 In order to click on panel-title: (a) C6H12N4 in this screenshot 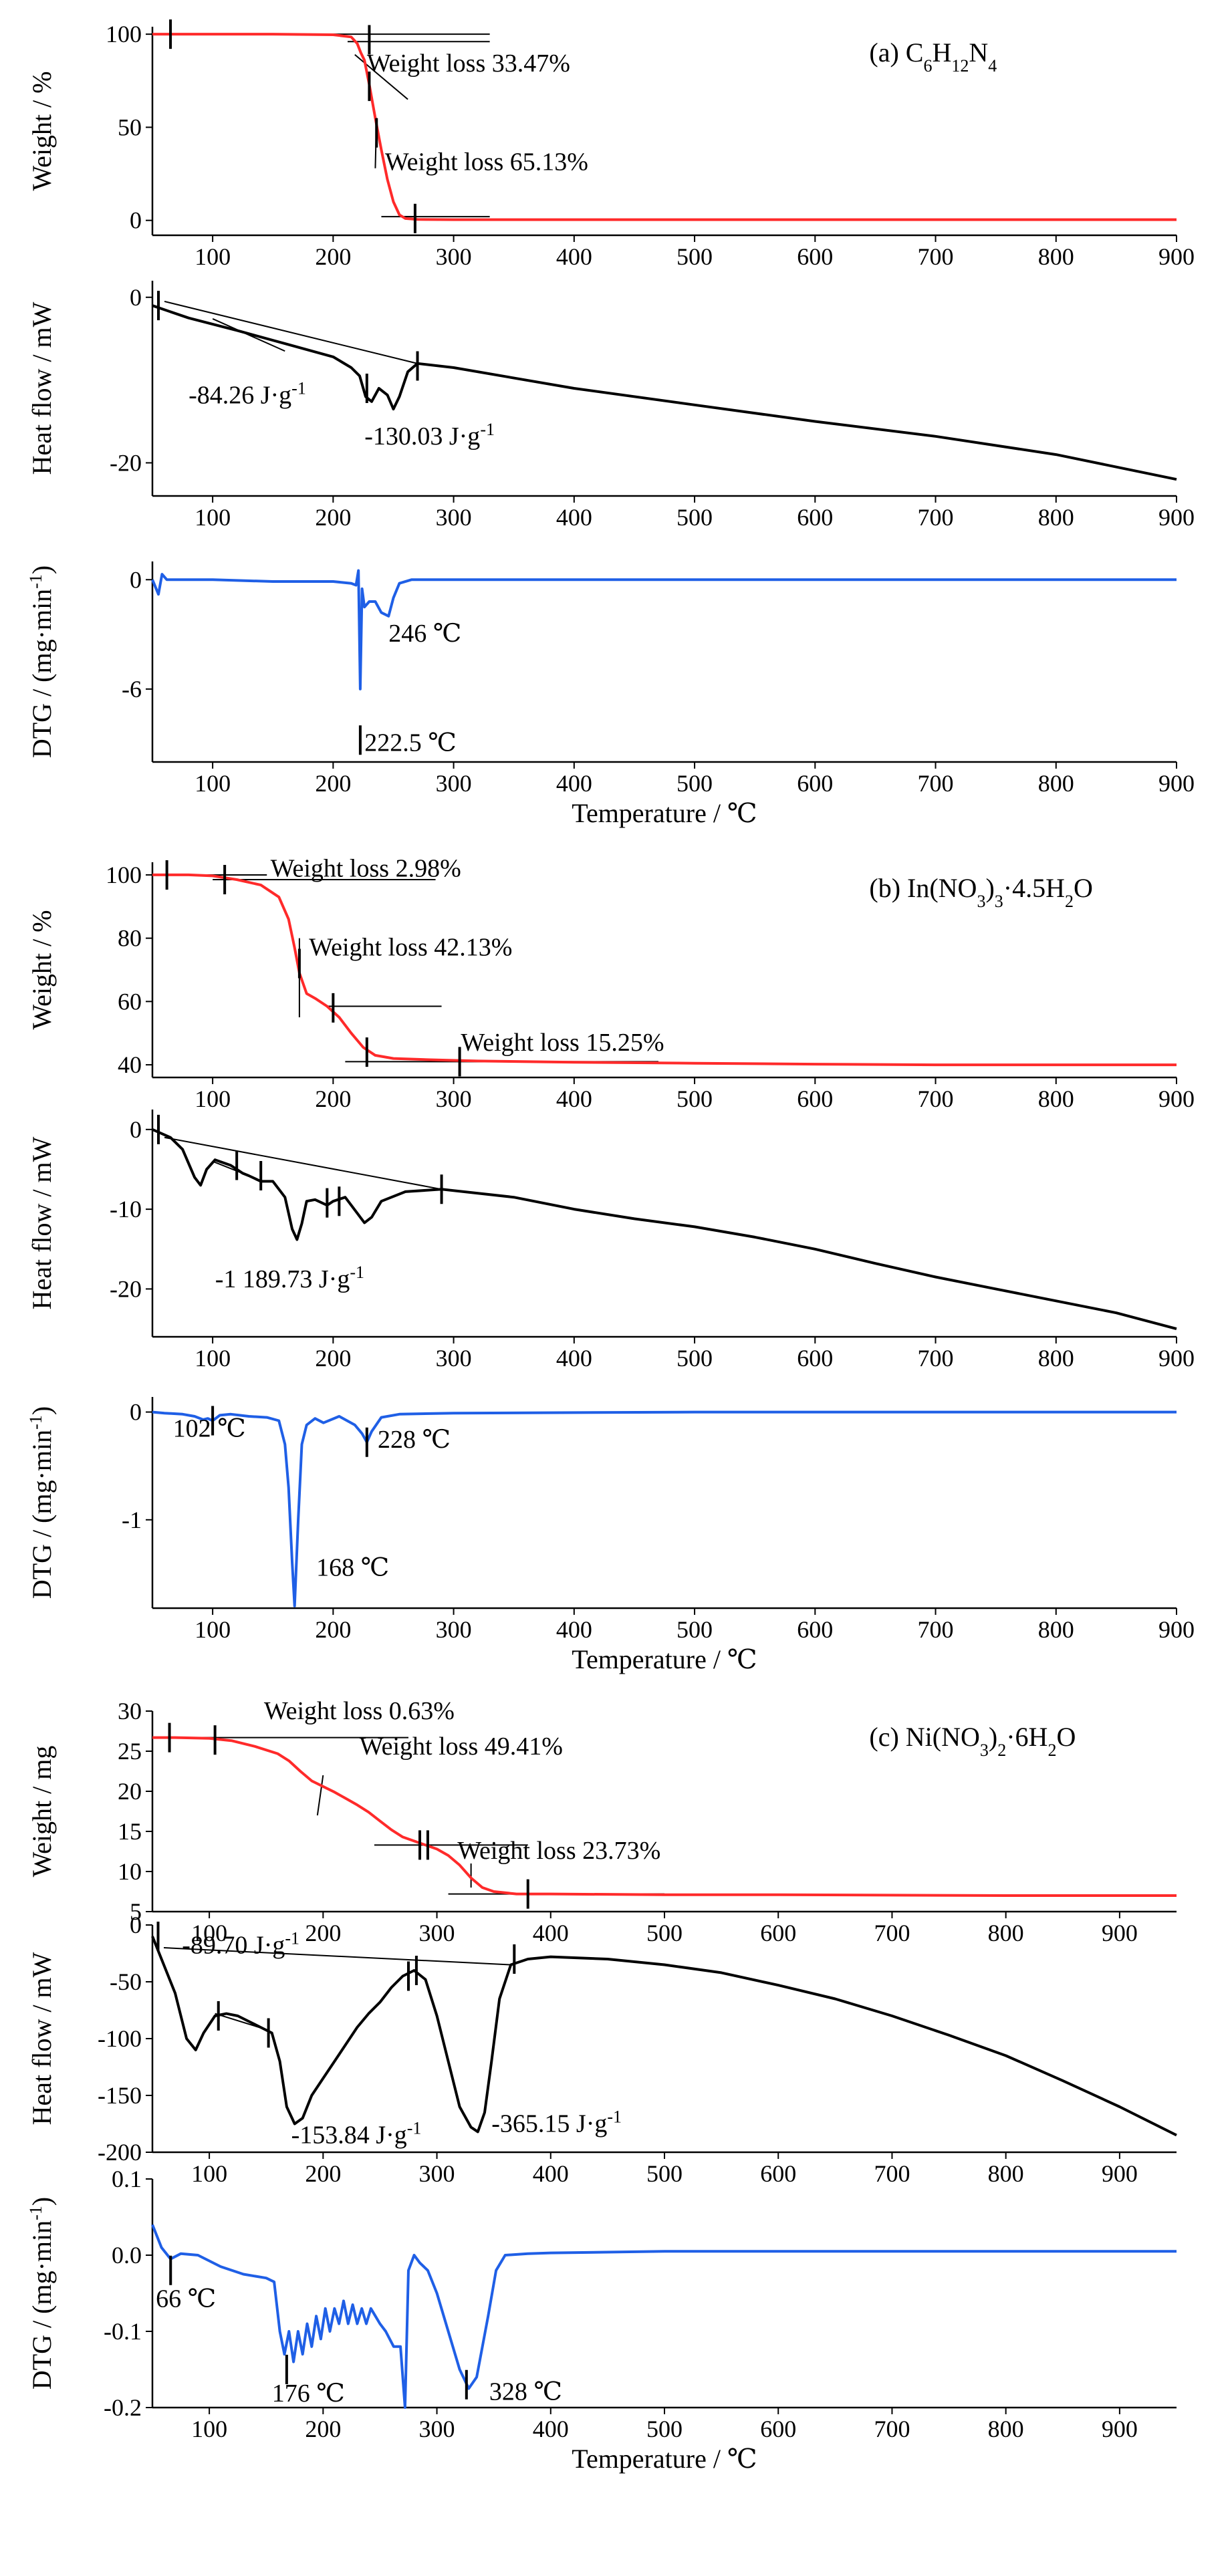, I will do `click(933, 56)`.